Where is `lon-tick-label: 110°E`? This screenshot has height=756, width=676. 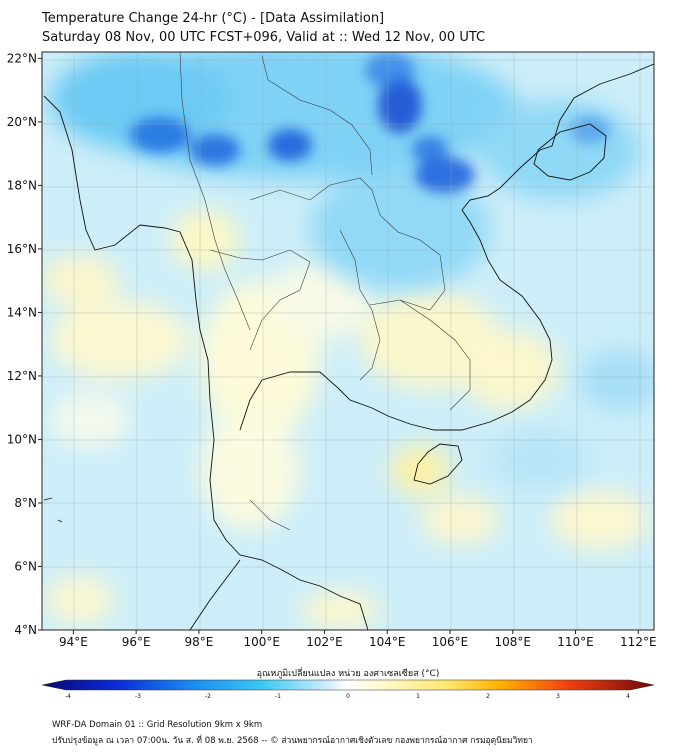 lon-tick-label: 110°E is located at coordinates (575, 642).